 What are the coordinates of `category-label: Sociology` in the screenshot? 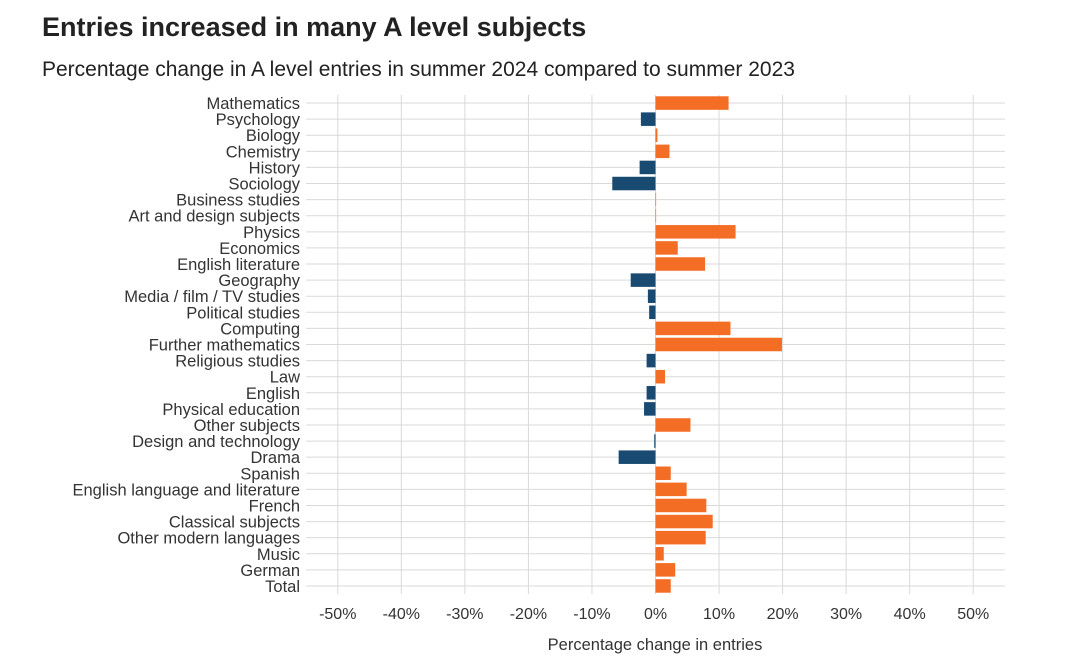 It's located at (264, 185).